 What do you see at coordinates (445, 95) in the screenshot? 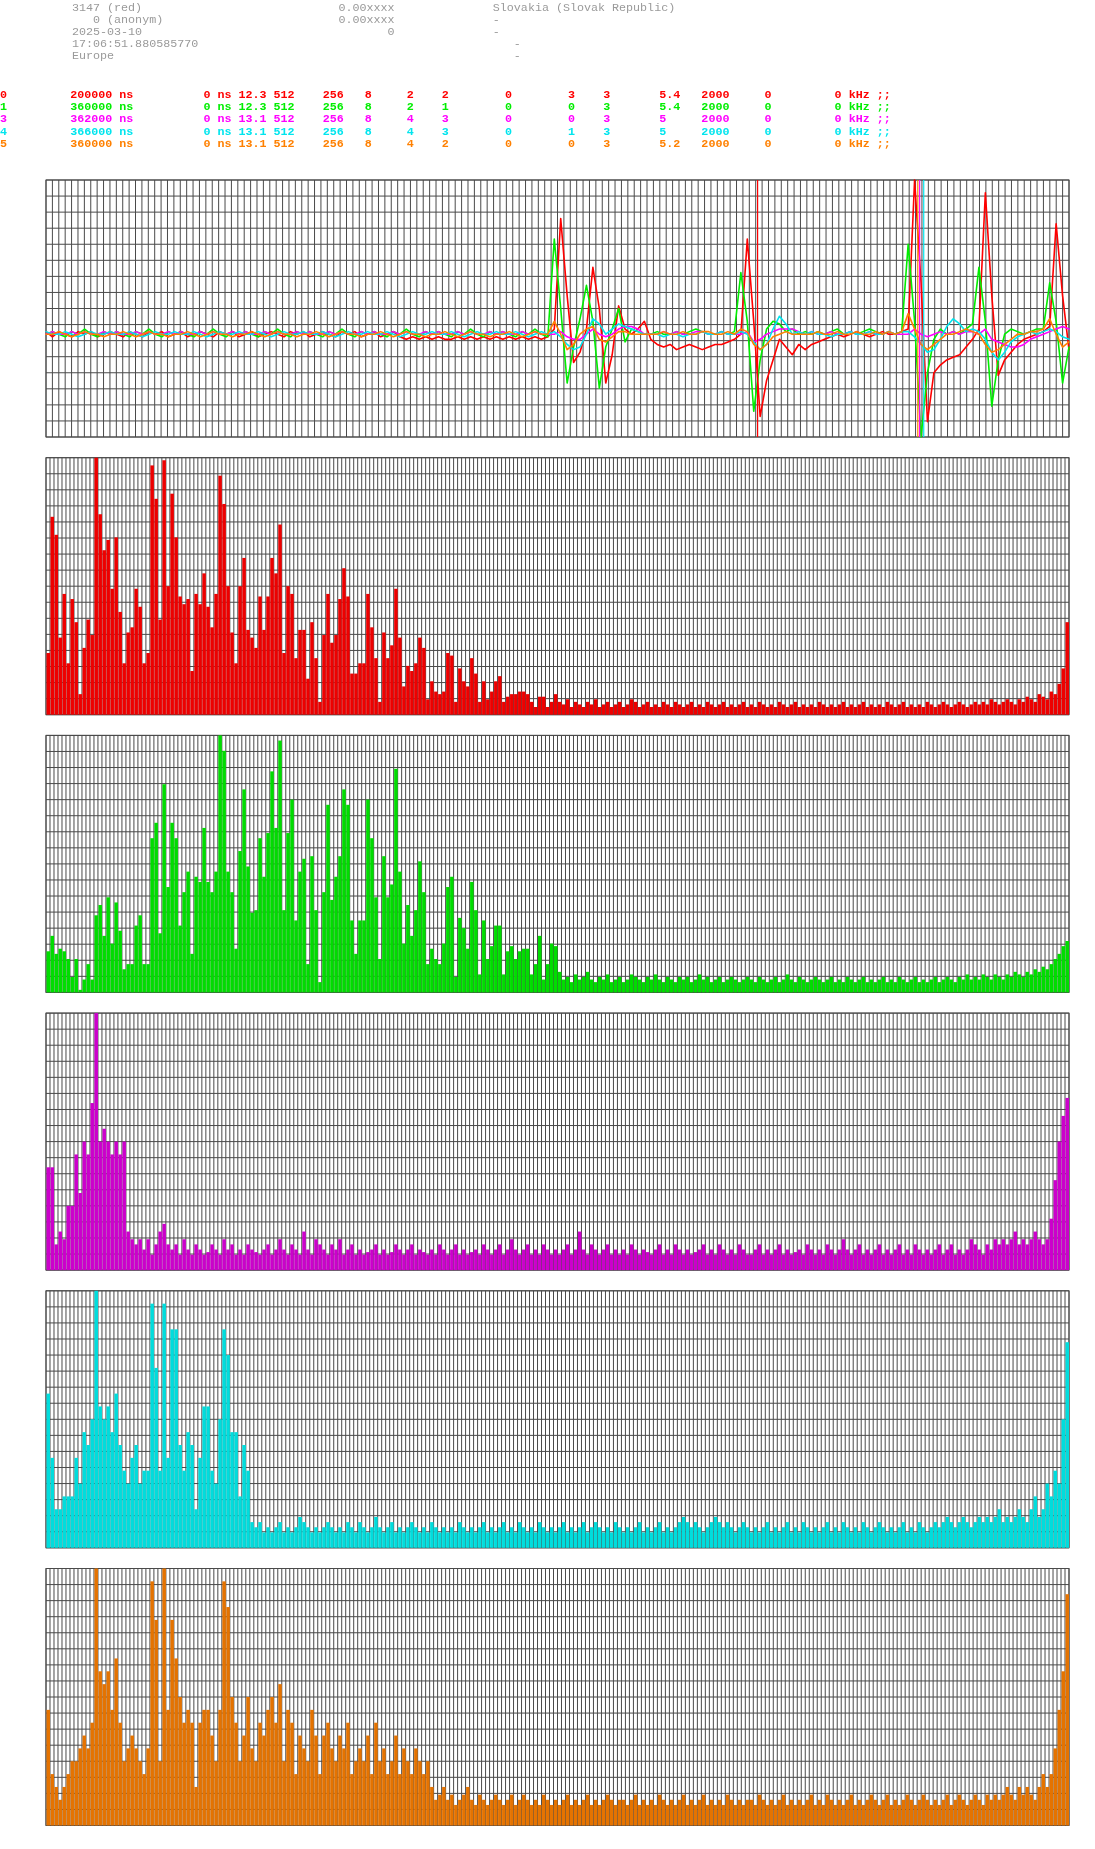
I see `text: 0 200000 ns 0 ns 12.3 512 256 8 2 2 0 3 3 5.4 2000 0 0 kHz ;;` at bounding box center [445, 95].